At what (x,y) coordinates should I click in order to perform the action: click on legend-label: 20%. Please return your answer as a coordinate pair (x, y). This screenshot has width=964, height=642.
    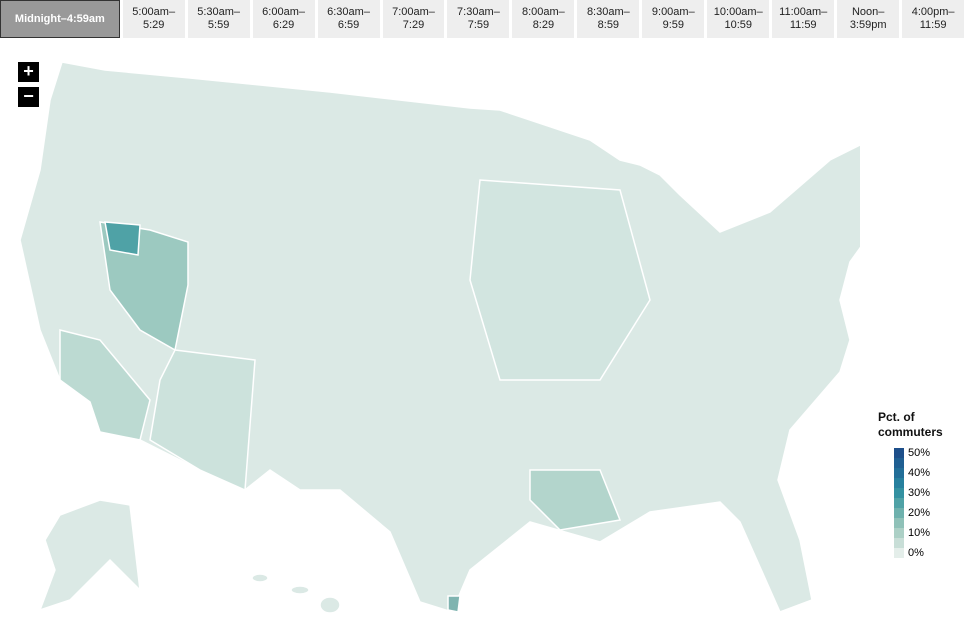
    Looking at the image, I should click on (919, 513).